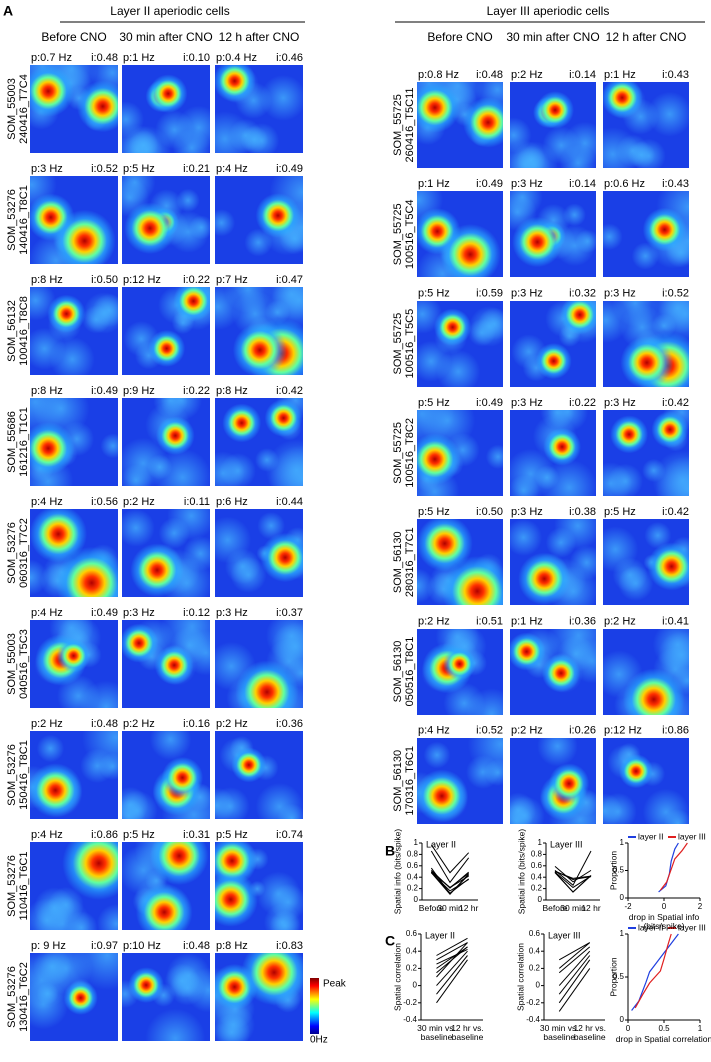  I want to click on x-tick-label: 0, so click(628, 1028).